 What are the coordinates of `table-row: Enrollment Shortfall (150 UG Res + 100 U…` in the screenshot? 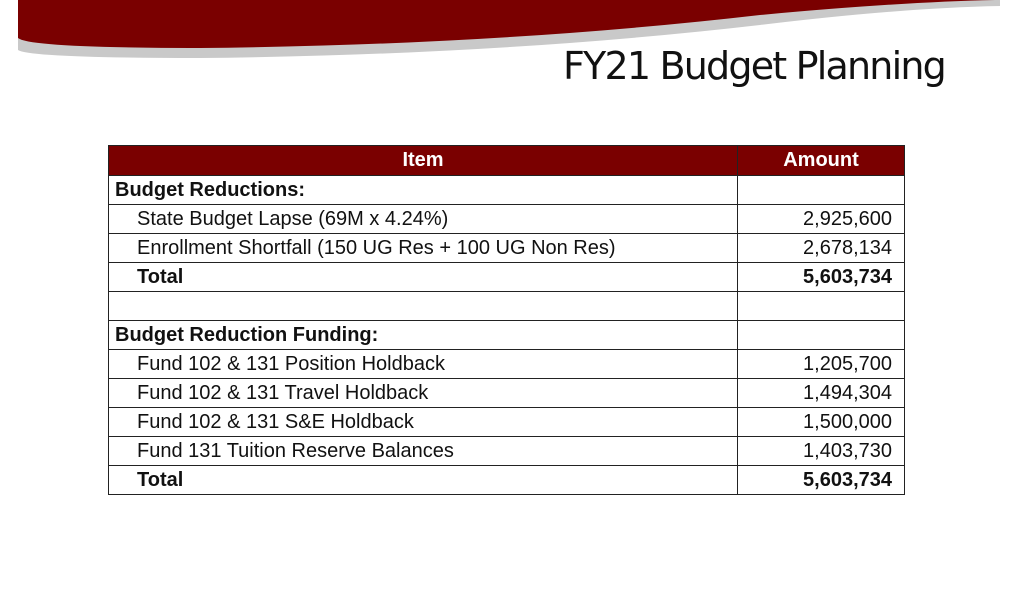 It's located at (506, 248).